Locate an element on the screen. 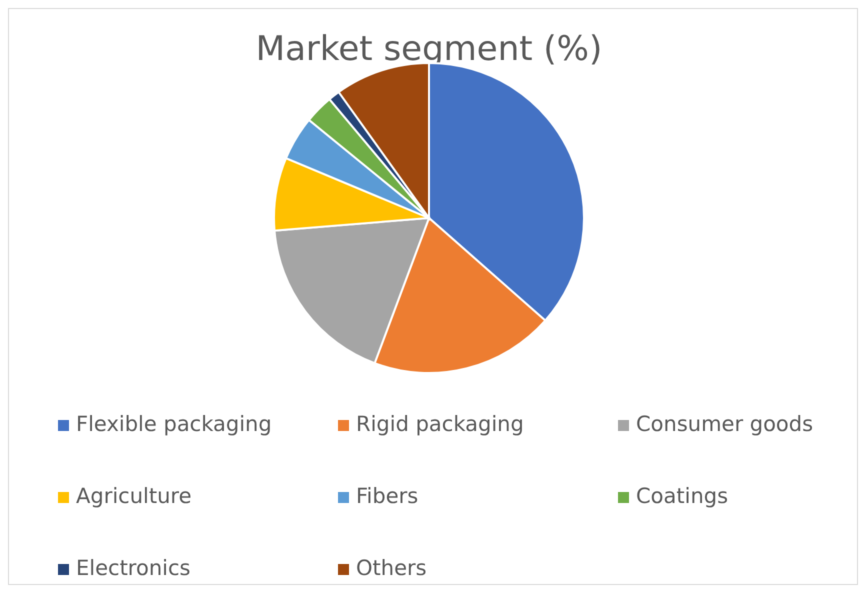 The image size is (866, 593). legend-label: Rigid packaging is located at coordinates (440, 424).